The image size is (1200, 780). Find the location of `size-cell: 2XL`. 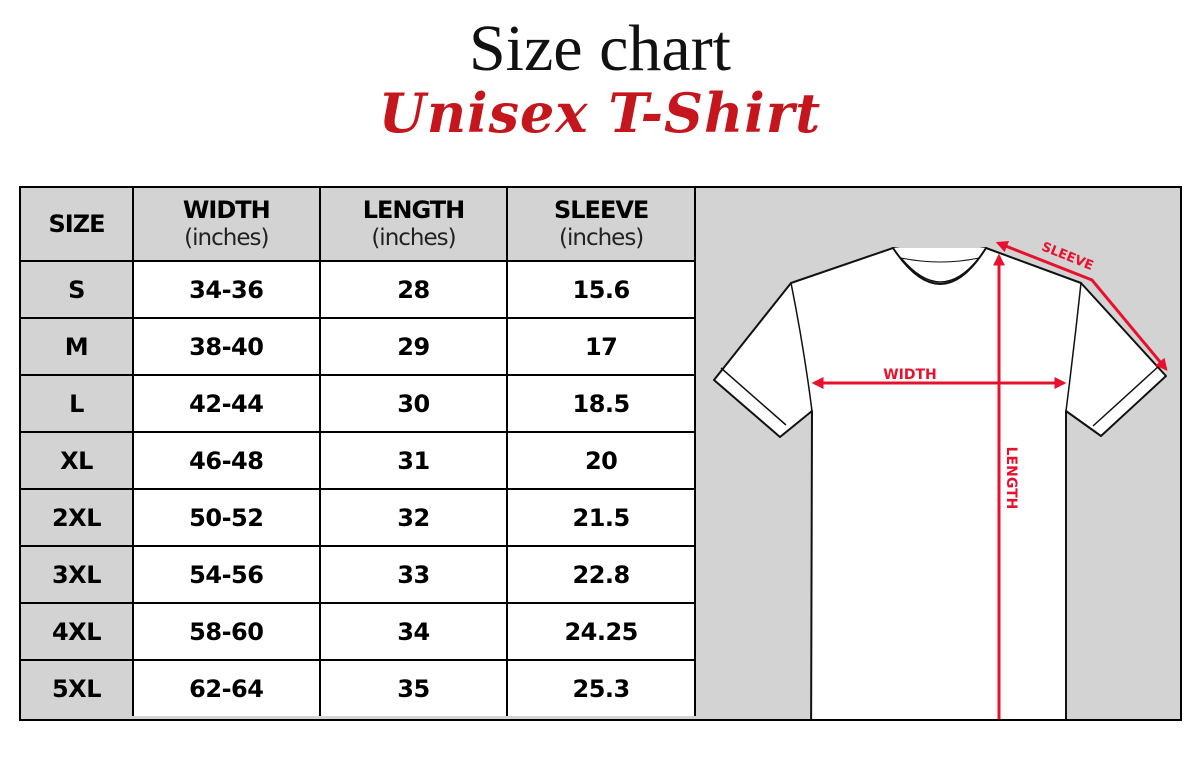

size-cell: 2XL is located at coordinates (77, 517).